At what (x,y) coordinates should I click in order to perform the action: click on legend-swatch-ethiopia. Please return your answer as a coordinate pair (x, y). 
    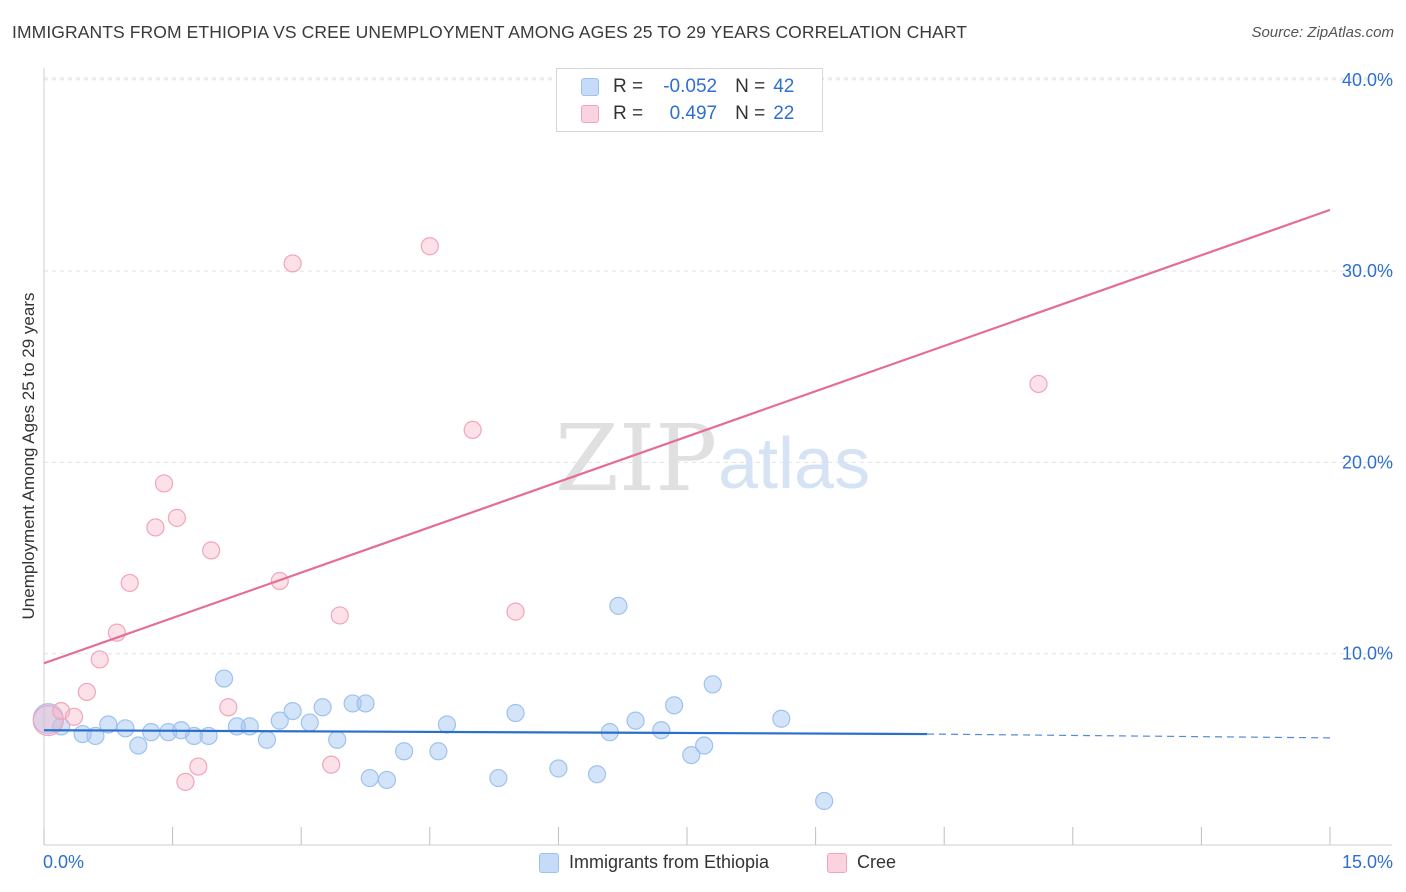
    Looking at the image, I should click on (590, 87).